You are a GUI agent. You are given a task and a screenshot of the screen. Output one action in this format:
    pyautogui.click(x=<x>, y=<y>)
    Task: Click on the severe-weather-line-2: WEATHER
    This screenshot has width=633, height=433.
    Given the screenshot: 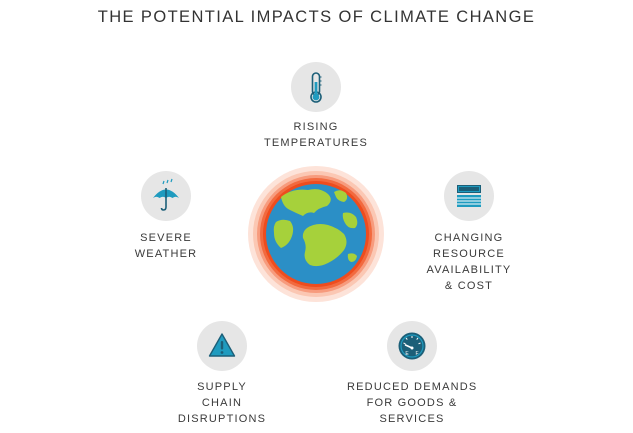 What is the action you would take?
    pyautogui.click(x=166, y=254)
    